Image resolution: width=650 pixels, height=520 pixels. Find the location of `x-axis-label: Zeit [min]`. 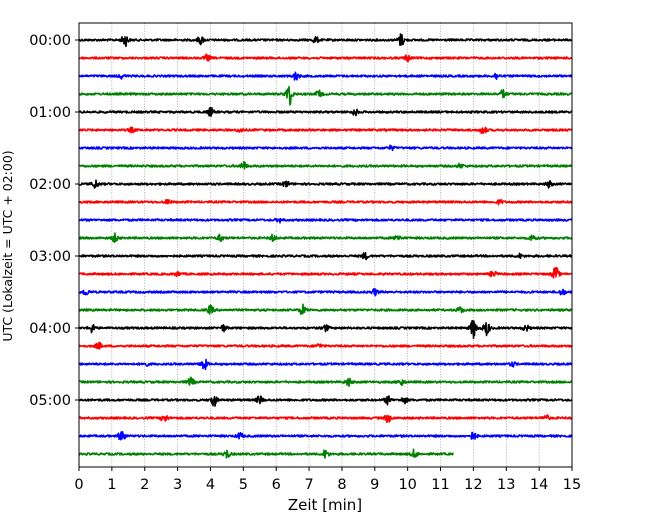

x-axis-label: Zeit [min] is located at coordinates (325, 505).